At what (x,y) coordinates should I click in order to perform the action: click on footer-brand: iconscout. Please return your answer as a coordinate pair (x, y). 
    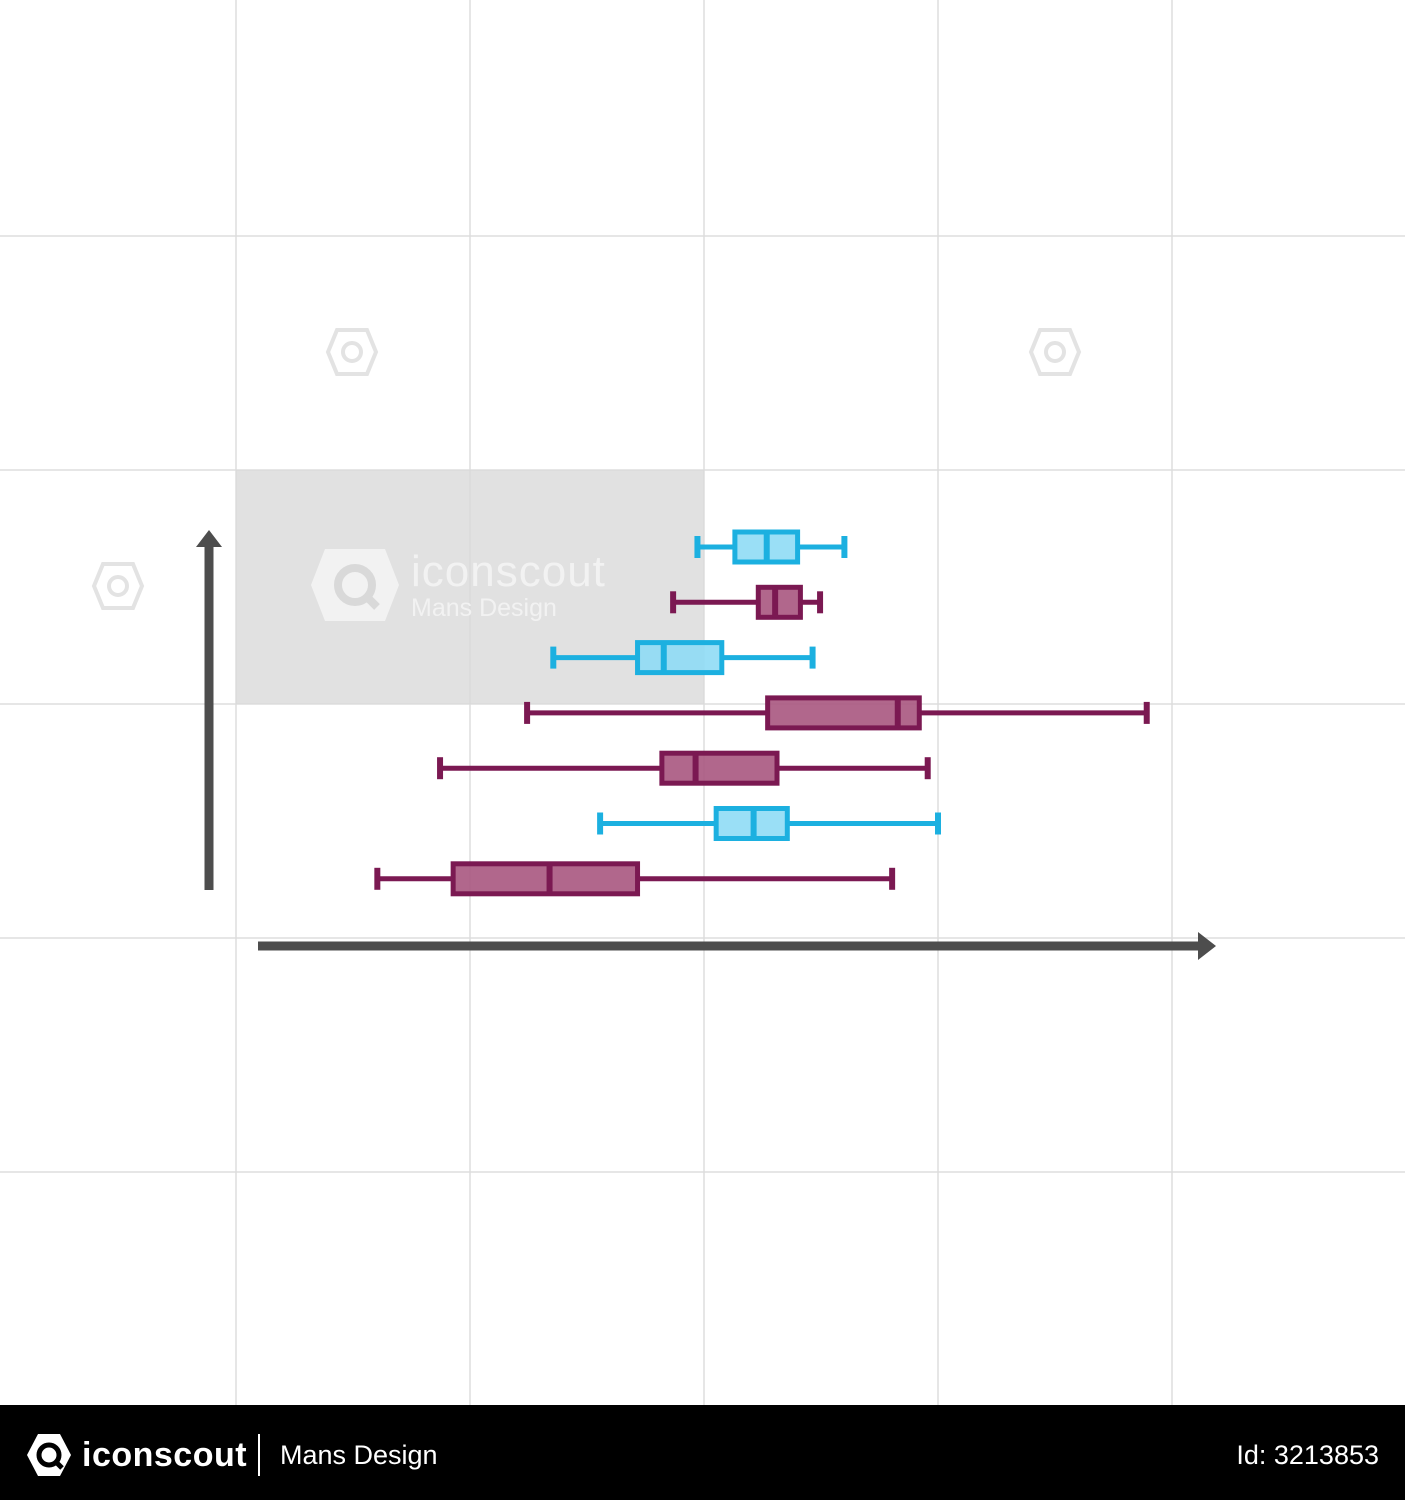
    Looking at the image, I should click on (165, 1455).